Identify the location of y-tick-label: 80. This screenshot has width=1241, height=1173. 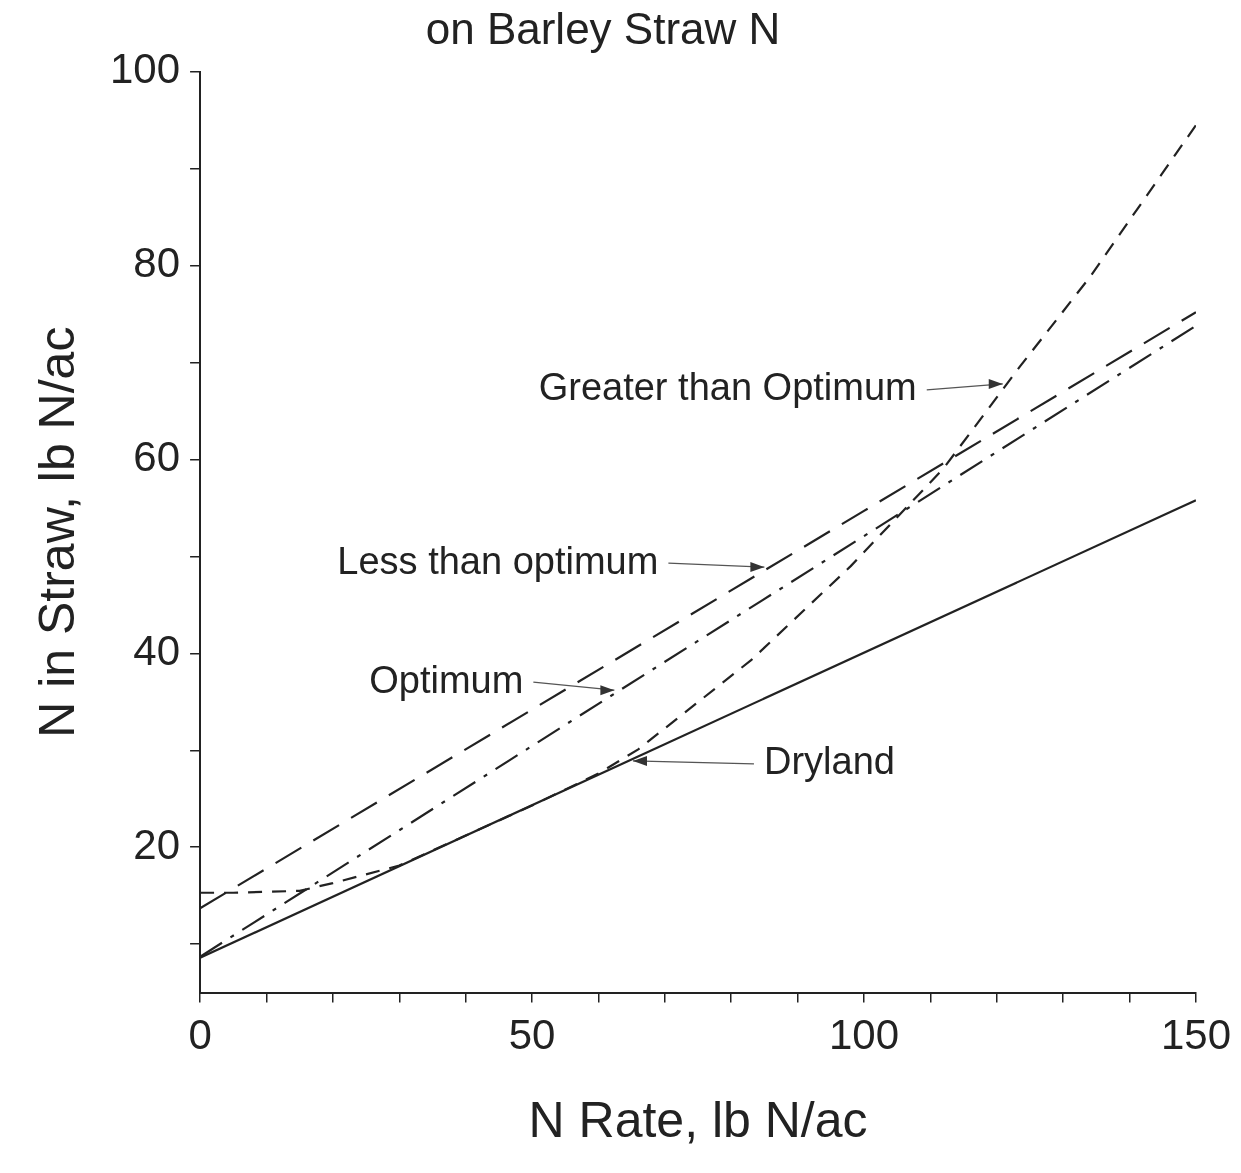
(157, 263).